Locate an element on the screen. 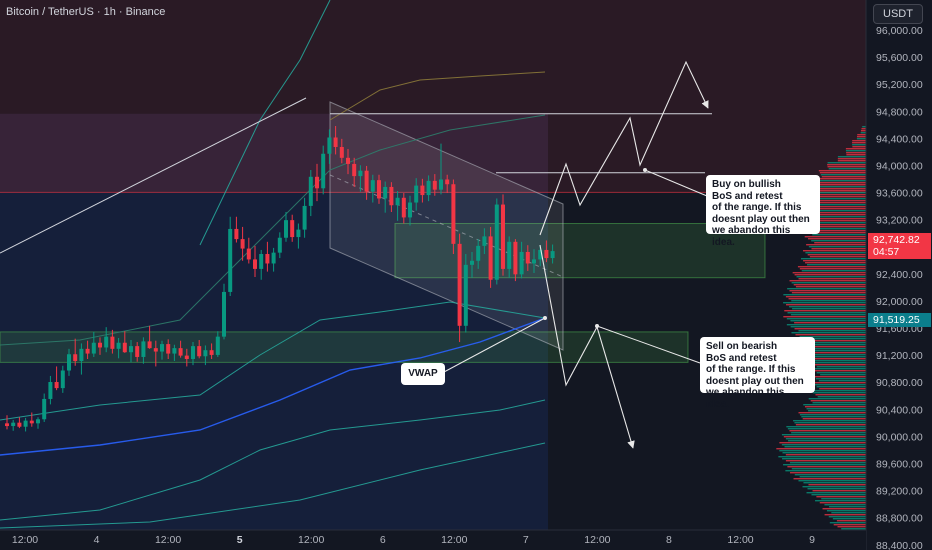 This screenshot has height=550, width=932. descending-channel is located at coordinates (446, 226).